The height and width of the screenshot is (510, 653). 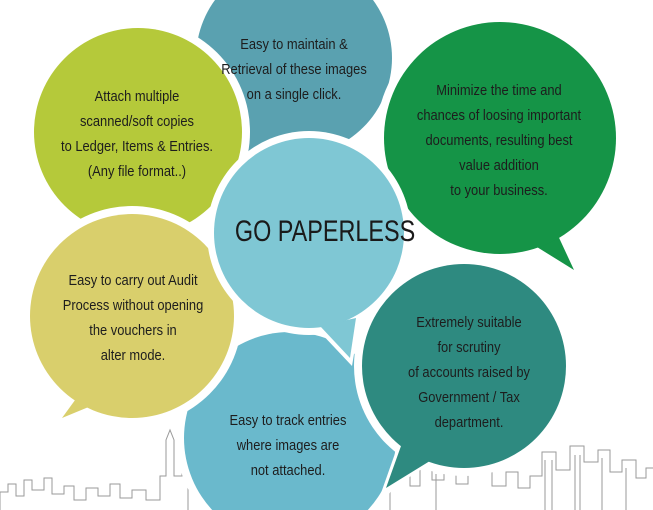 I want to click on text-line: department., so click(x=469, y=422).